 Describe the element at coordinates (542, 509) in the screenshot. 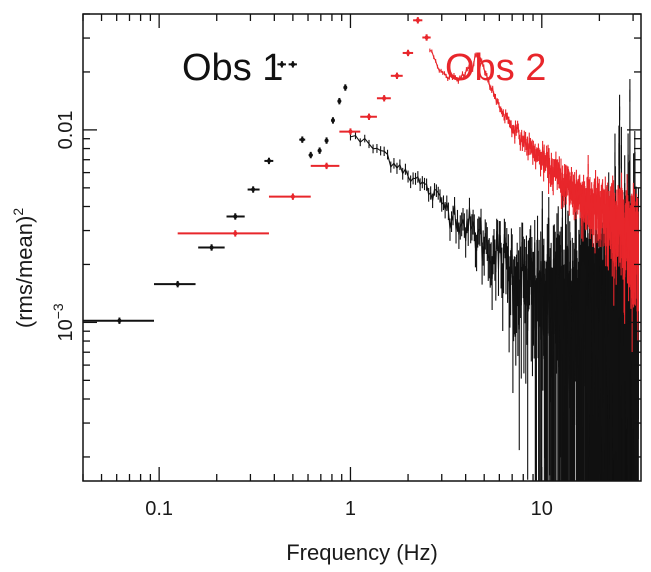

I see `x-tick-label: 10` at that location.